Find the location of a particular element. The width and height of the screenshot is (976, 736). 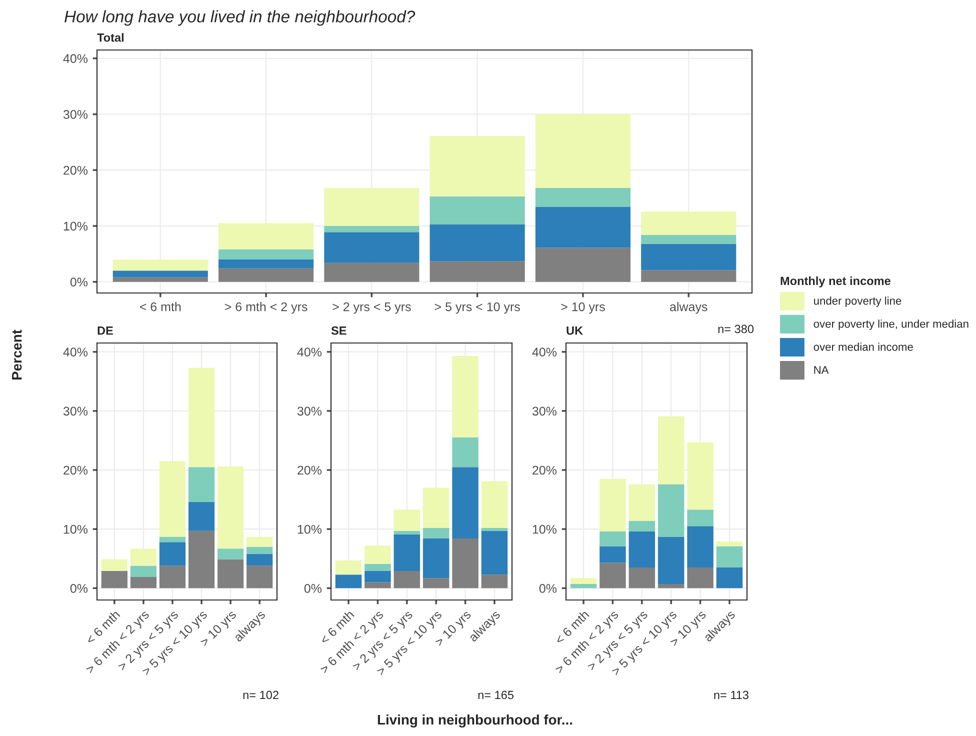

x-tick-label: > 5 yrs < 10 yrs is located at coordinates (477, 308).